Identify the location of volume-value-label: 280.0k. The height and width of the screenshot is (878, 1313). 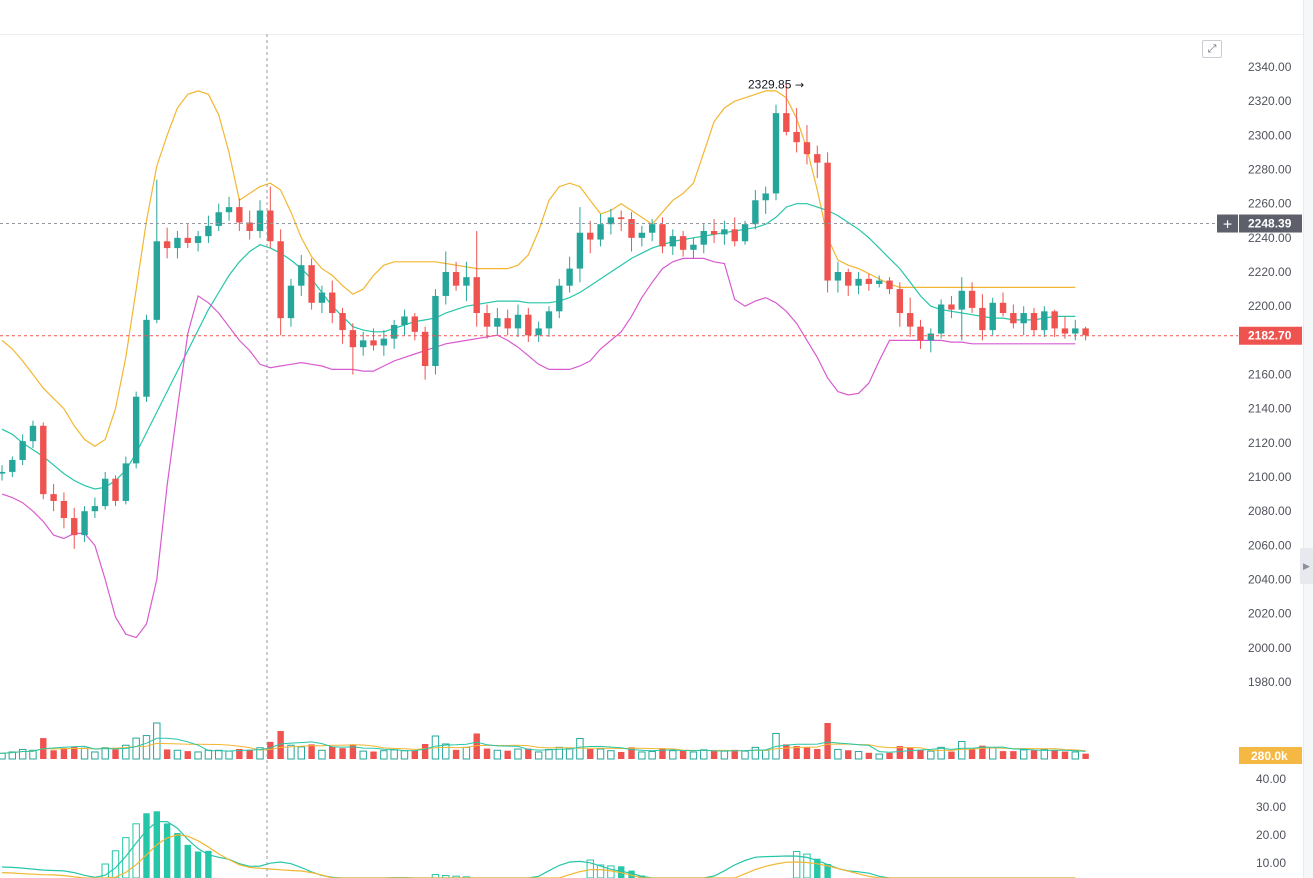
(1269, 756).